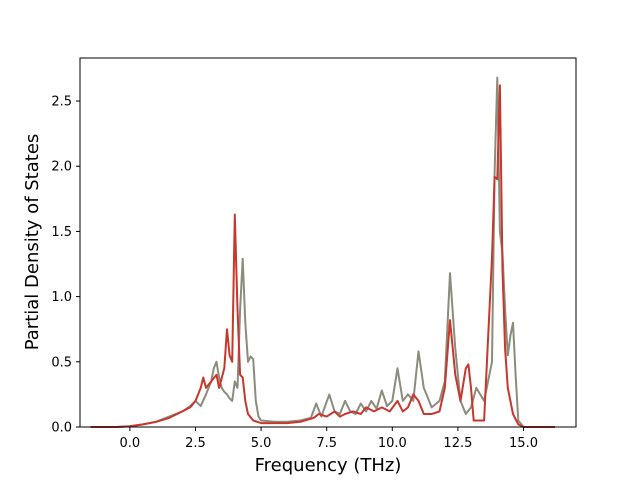 The width and height of the screenshot is (640, 480). Describe the element at coordinates (32, 242) in the screenshot. I see `y-axis-label: Partial Density of States` at that location.